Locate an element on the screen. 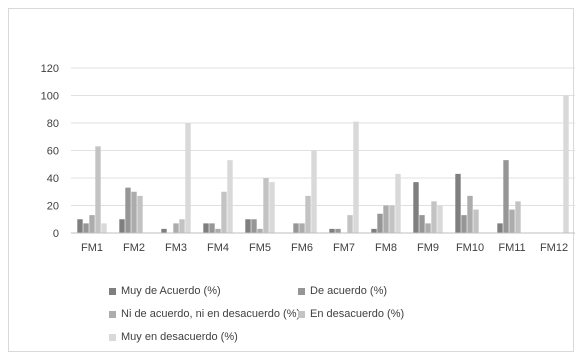 The width and height of the screenshot is (576, 354). legend-item: Muy de Acuerdo (%) is located at coordinates (165, 291).